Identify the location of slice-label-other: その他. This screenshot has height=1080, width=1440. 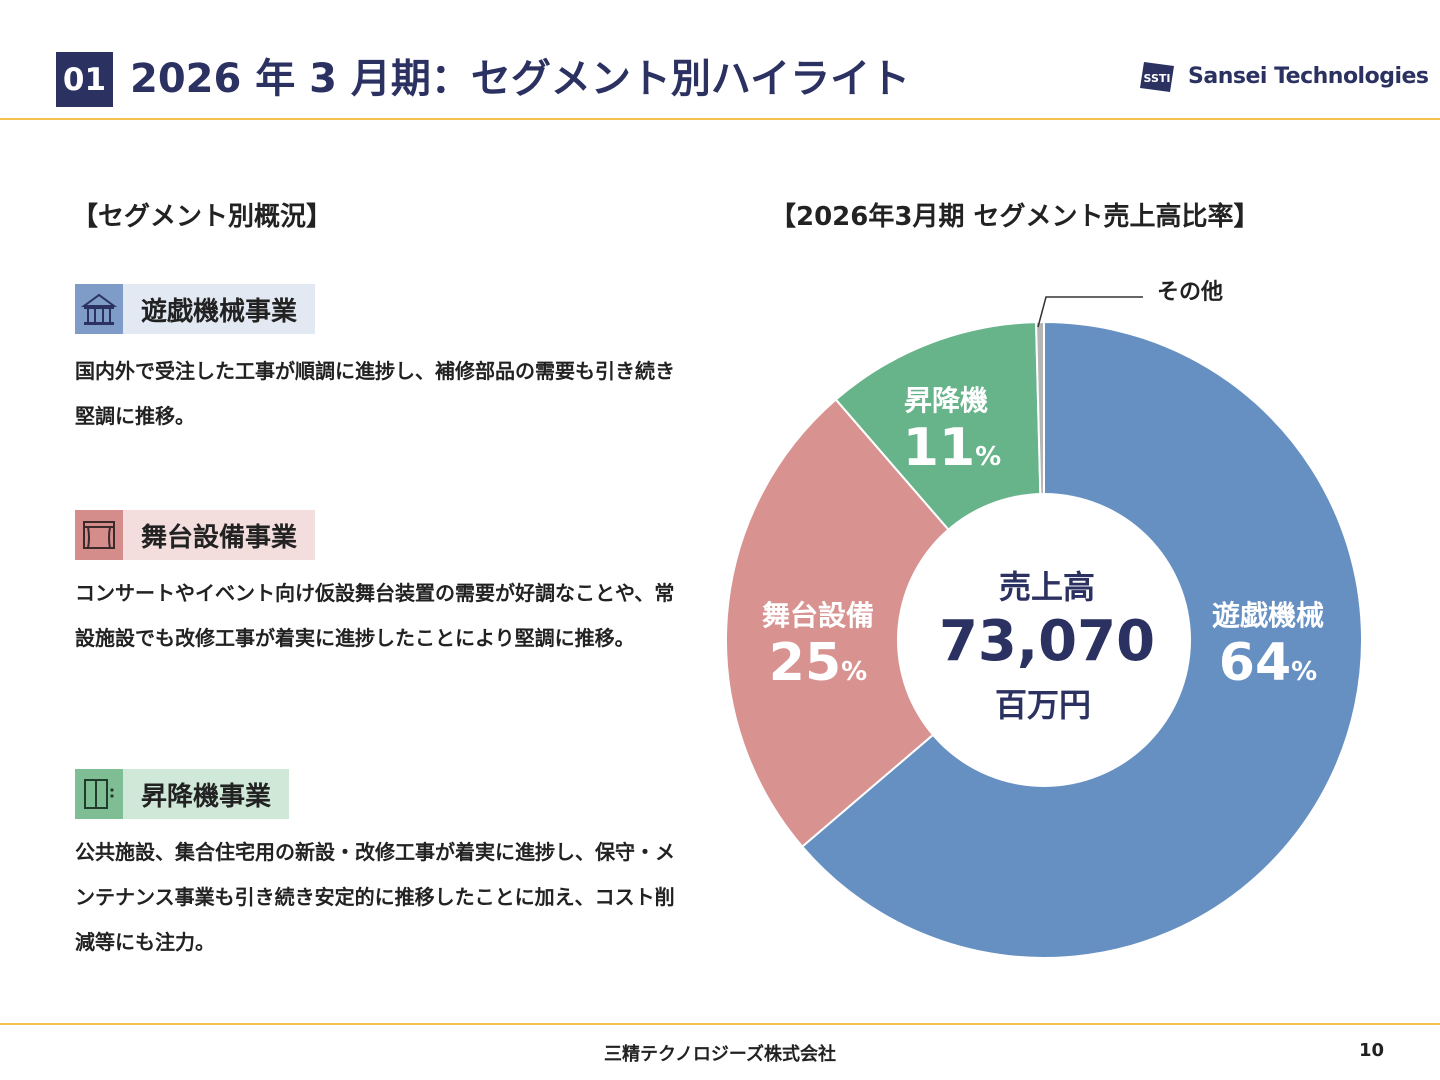
(1190, 292).